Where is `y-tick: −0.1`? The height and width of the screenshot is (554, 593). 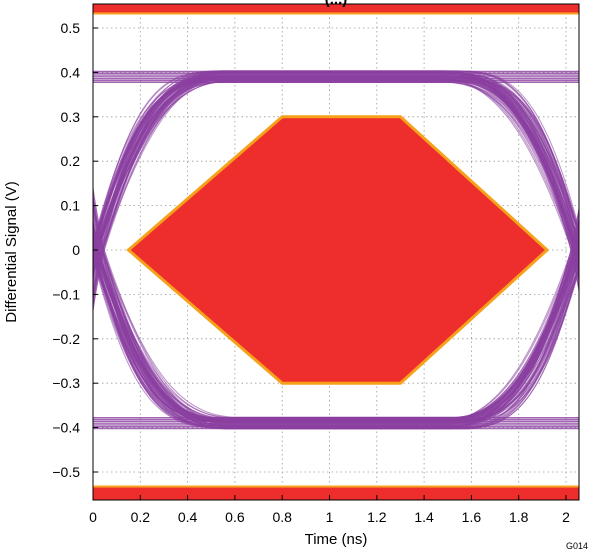
y-tick: −0.1 is located at coordinates (75, 294).